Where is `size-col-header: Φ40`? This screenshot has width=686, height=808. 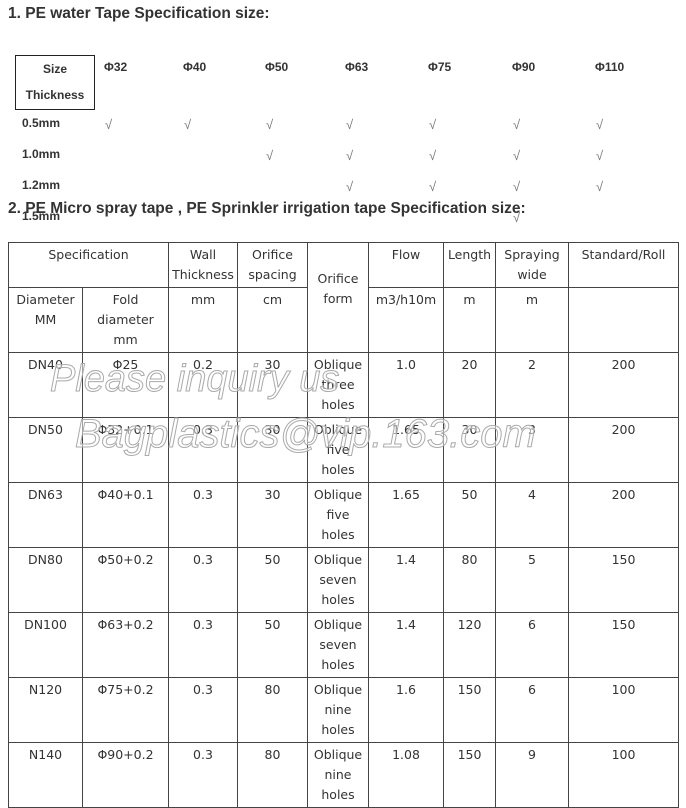
size-col-header: Φ40 is located at coordinates (195, 67).